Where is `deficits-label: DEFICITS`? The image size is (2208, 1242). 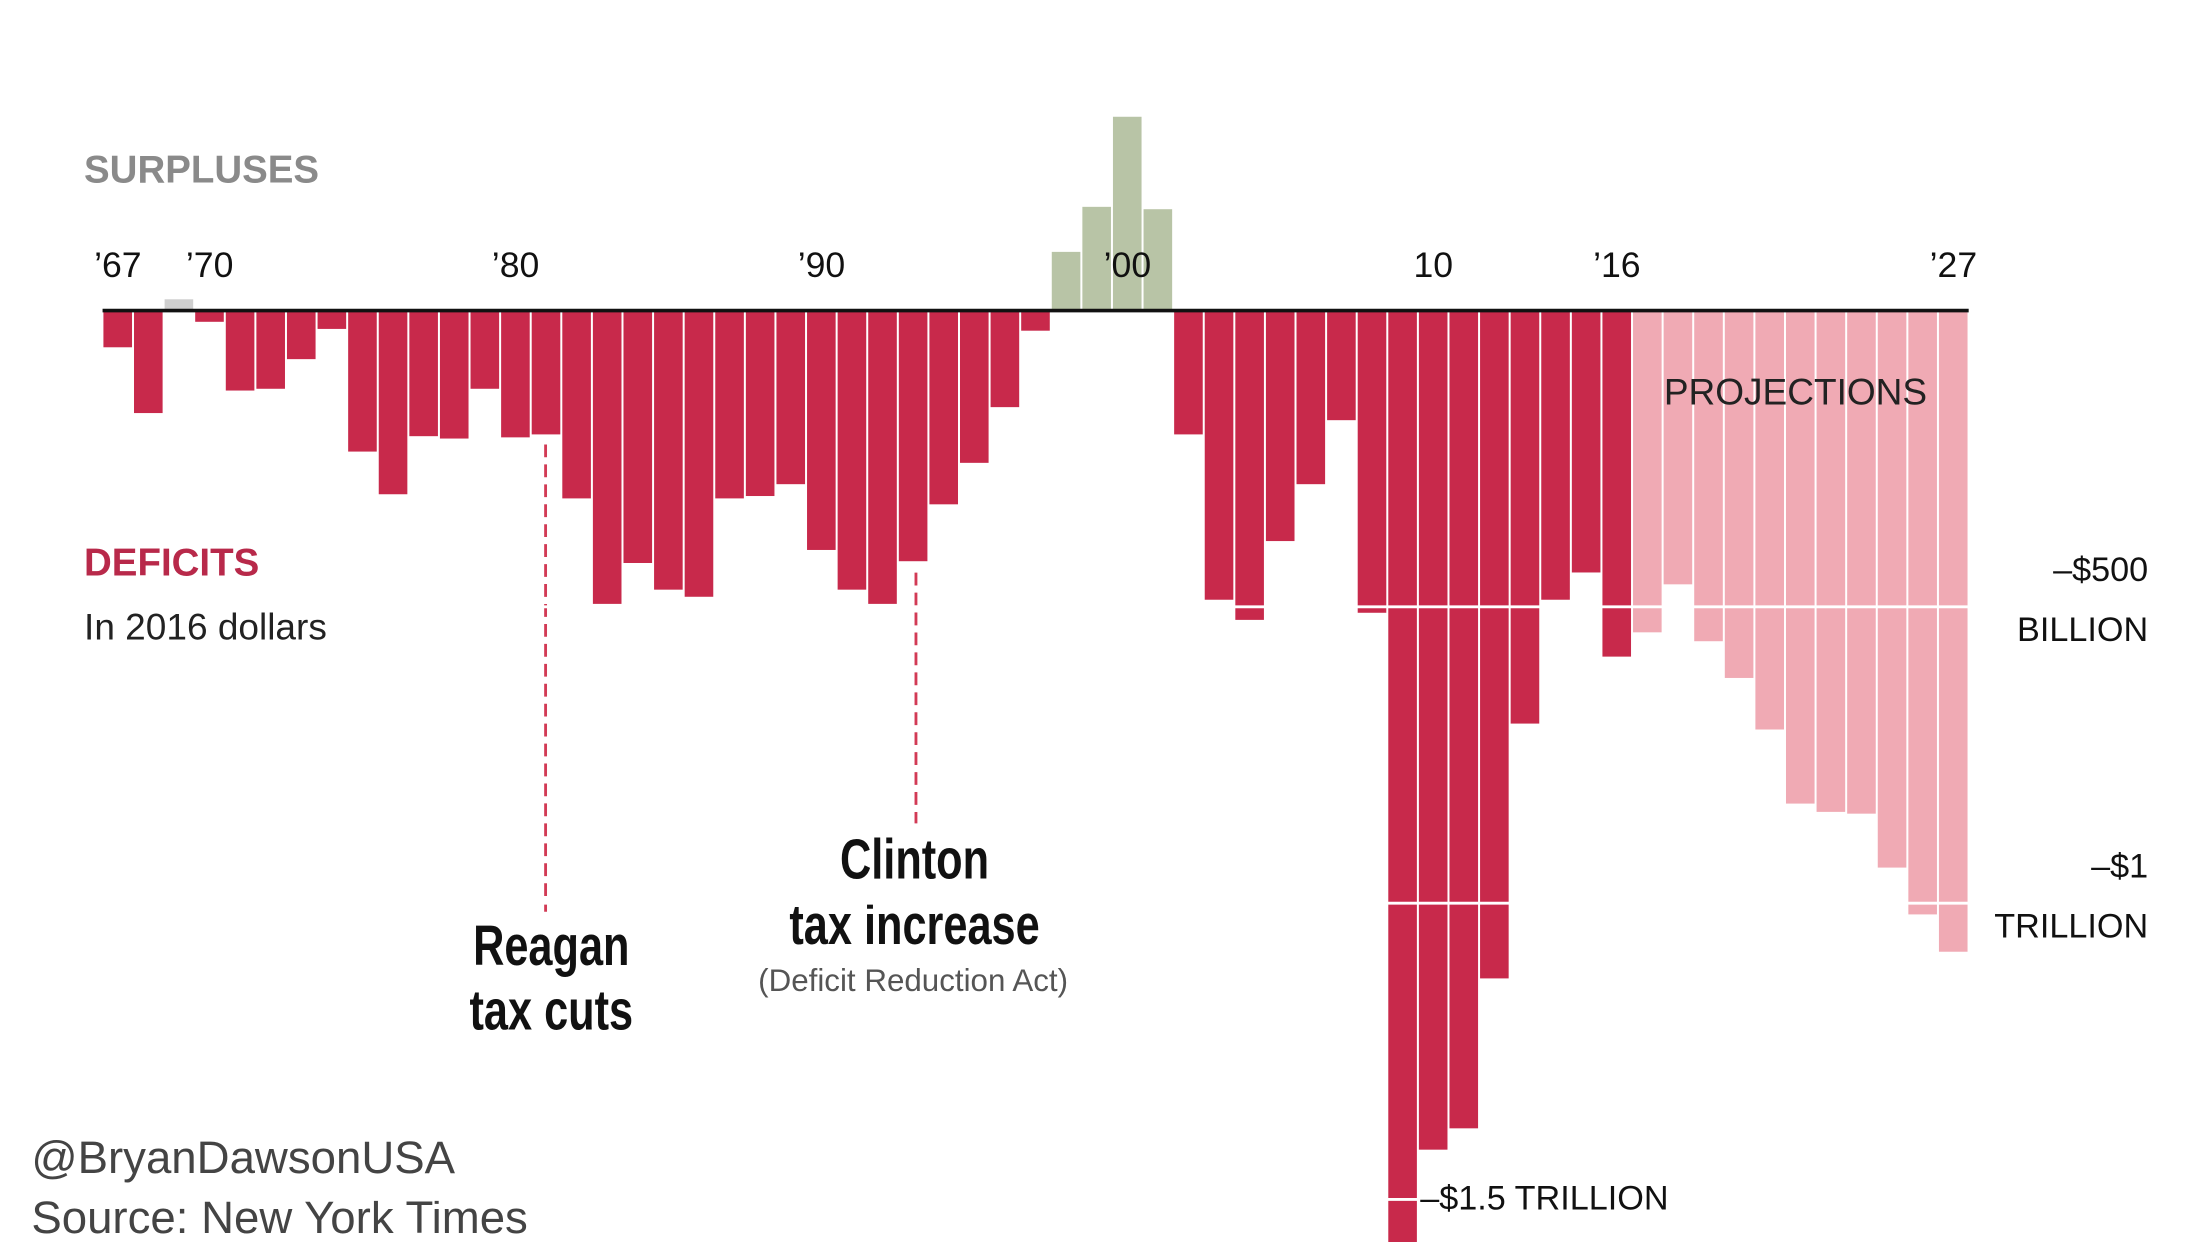 deficits-label: DEFICITS is located at coordinates (171, 563).